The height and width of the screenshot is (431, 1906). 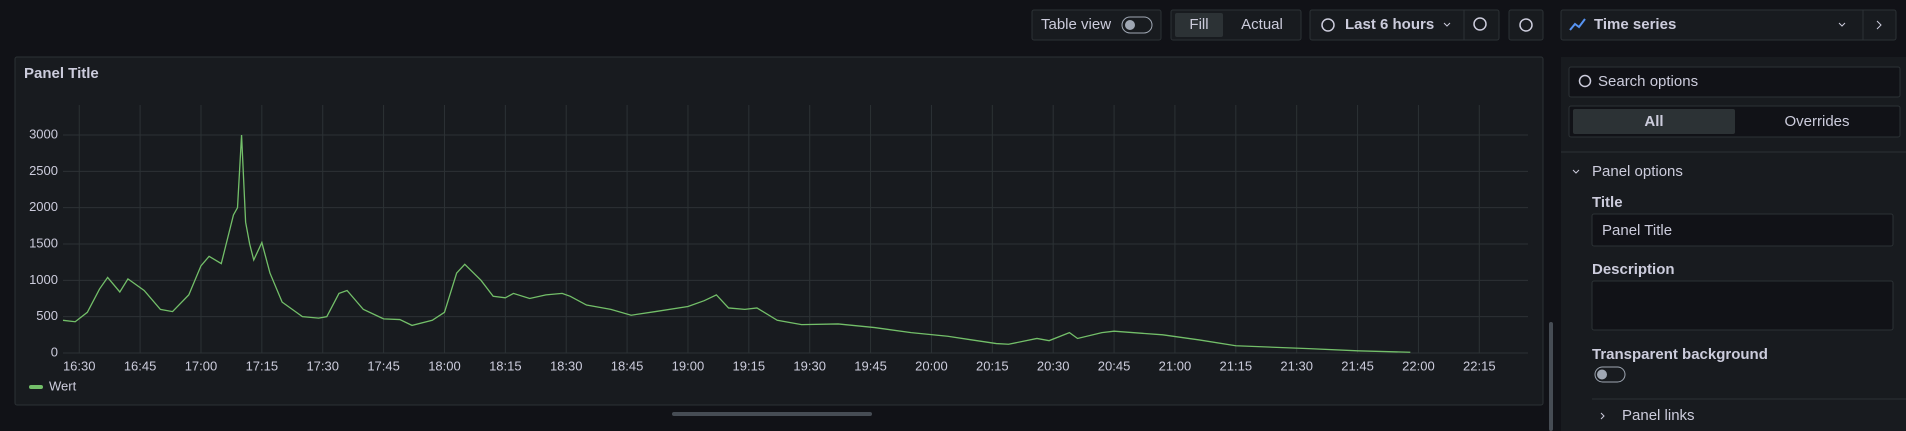 What do you see at coordinates (43, 206) in the screenshot?
I see `y-tick-label: 2000` at bounding box center [43, 206].